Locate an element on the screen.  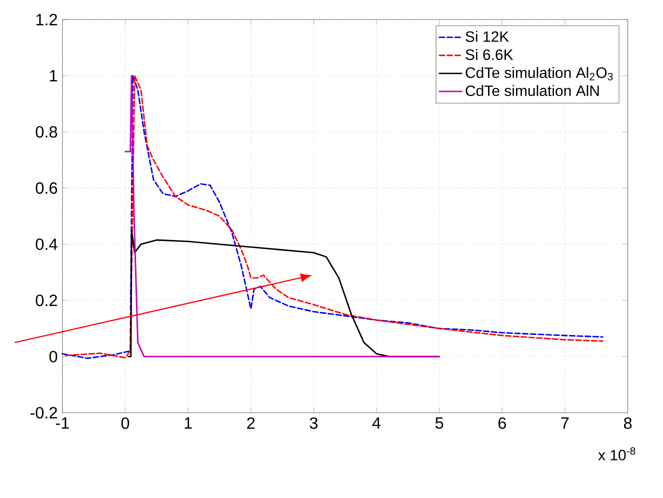
y-tick-label: 0.4 is located at coordinates (47, 244).